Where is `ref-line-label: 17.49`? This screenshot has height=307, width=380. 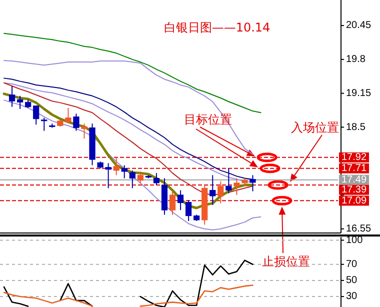
ref-line-label: 17.49 is located at coordinates (354, 180).